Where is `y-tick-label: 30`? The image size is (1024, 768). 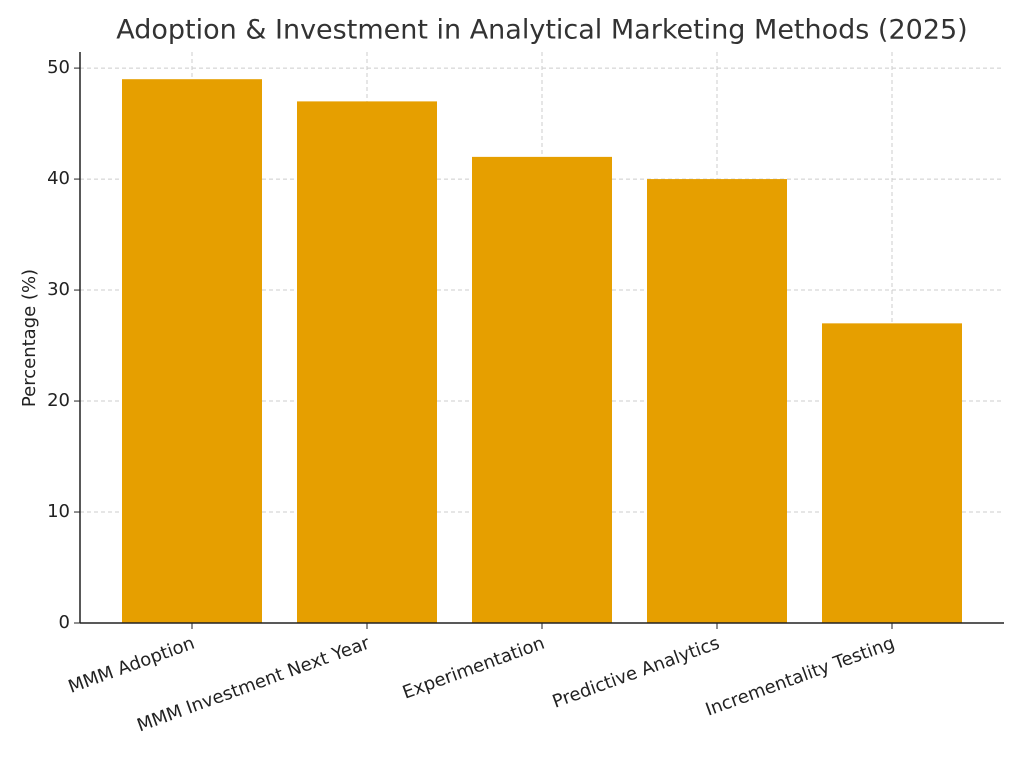
y-tick-label: 30 is located at coordinates (58, 289).